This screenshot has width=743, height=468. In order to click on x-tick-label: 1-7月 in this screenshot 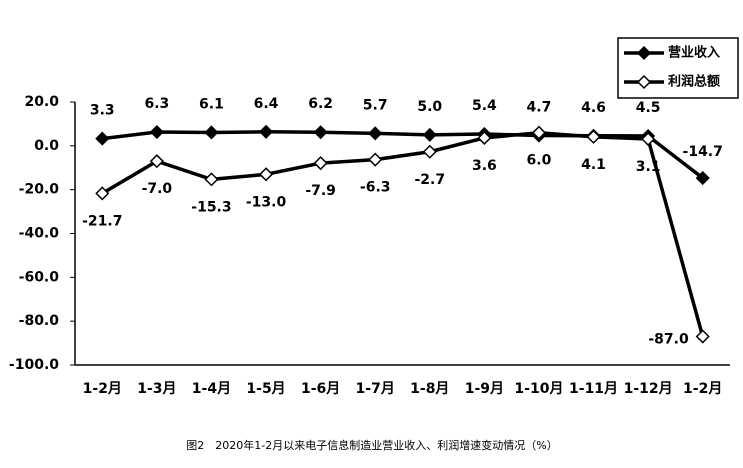, I will do `click(375, 389)`.